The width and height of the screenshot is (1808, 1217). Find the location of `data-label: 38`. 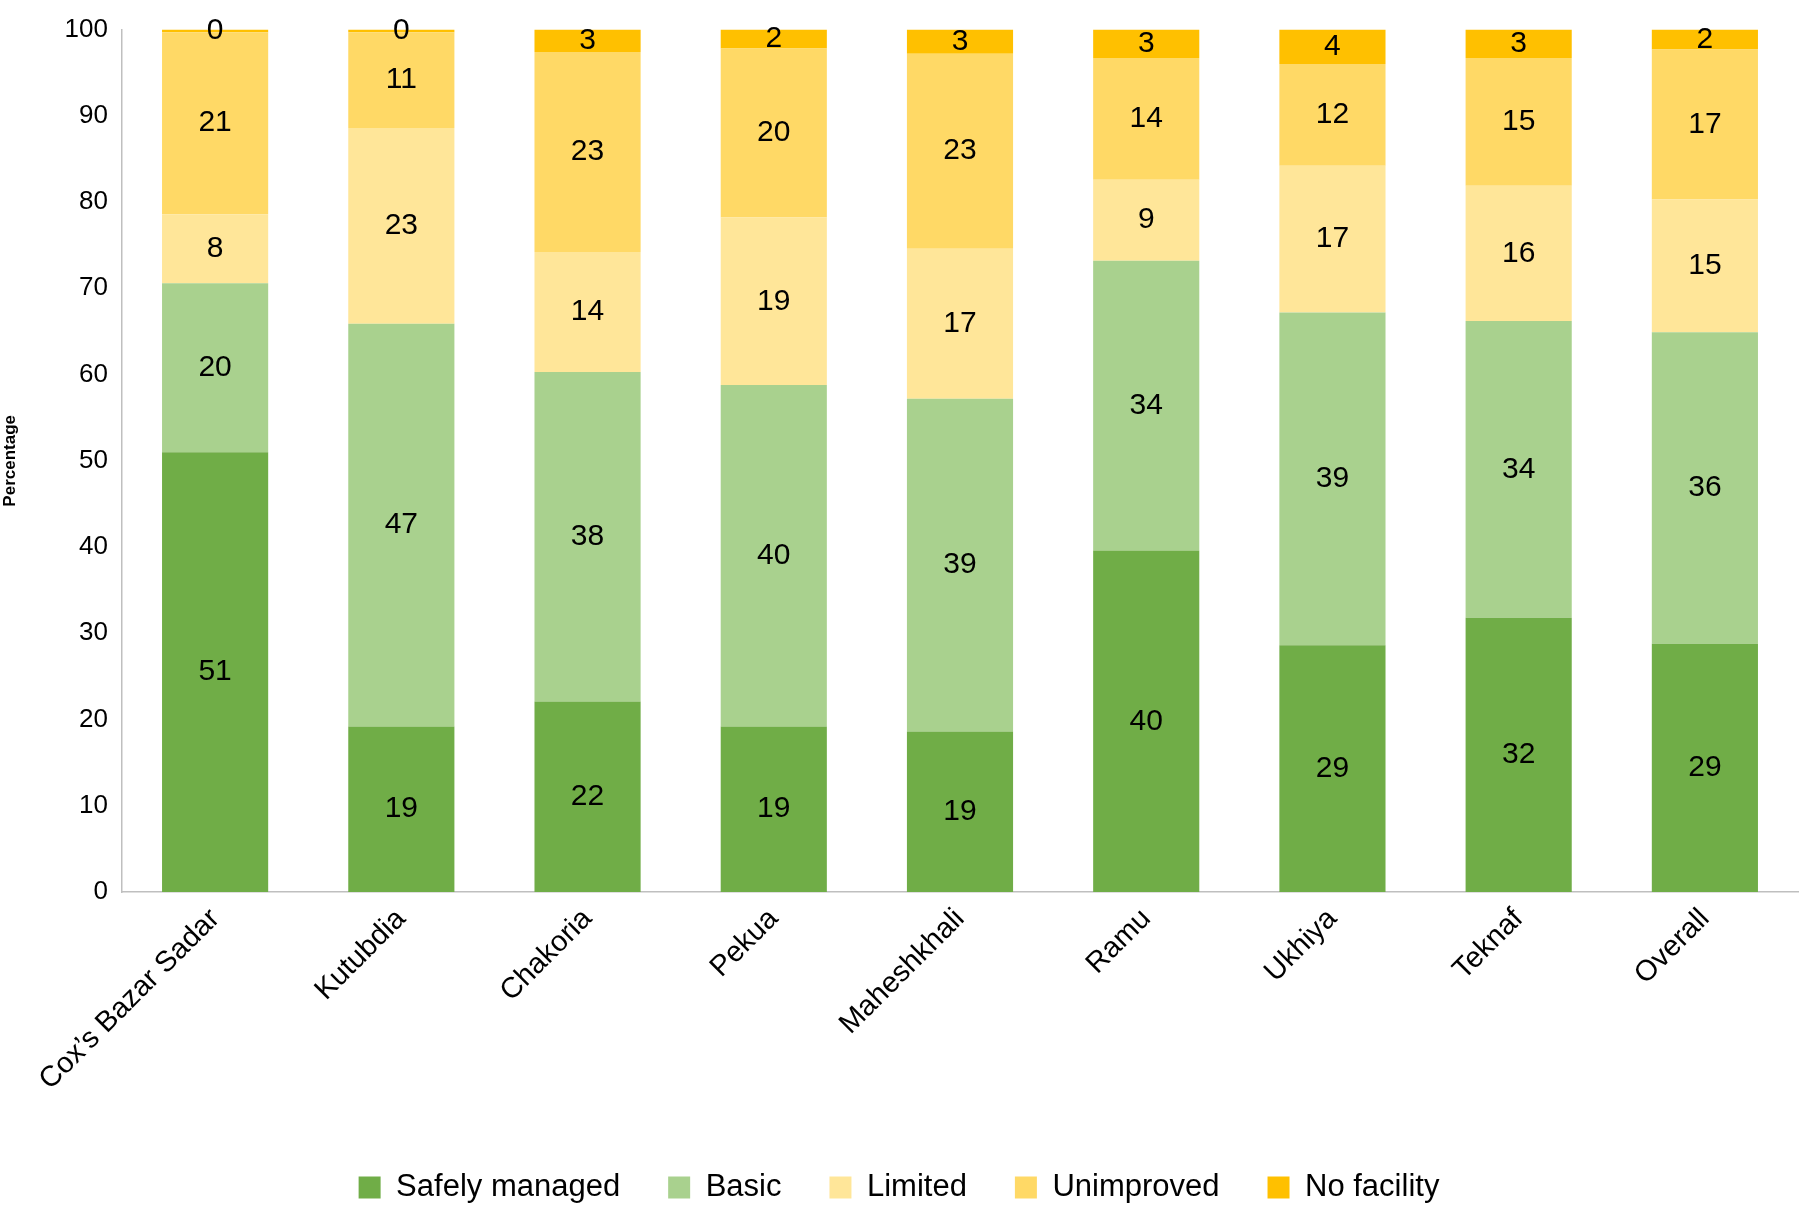

data-label: 38 is located at coordinates (587, 534).